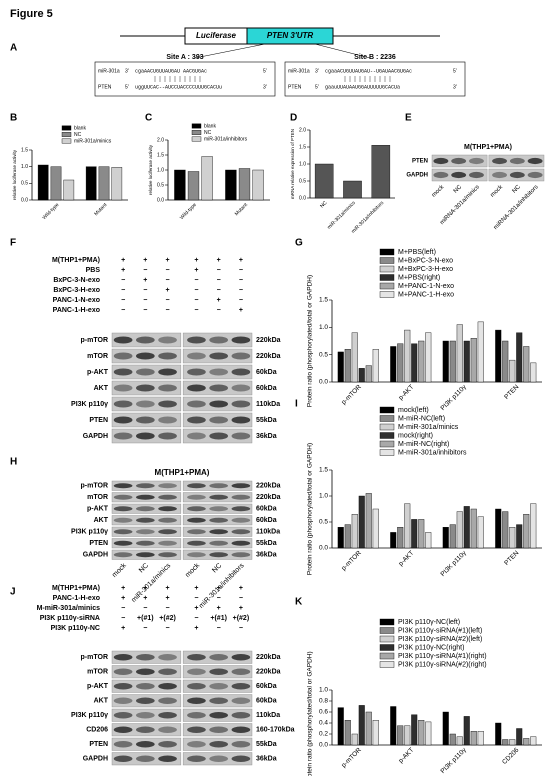 The width and height of the screenshot is (555, 776). Describe the element at coordinates (241, 618) in the screenshot. I see `condition-sign: +(#2)` at that location.